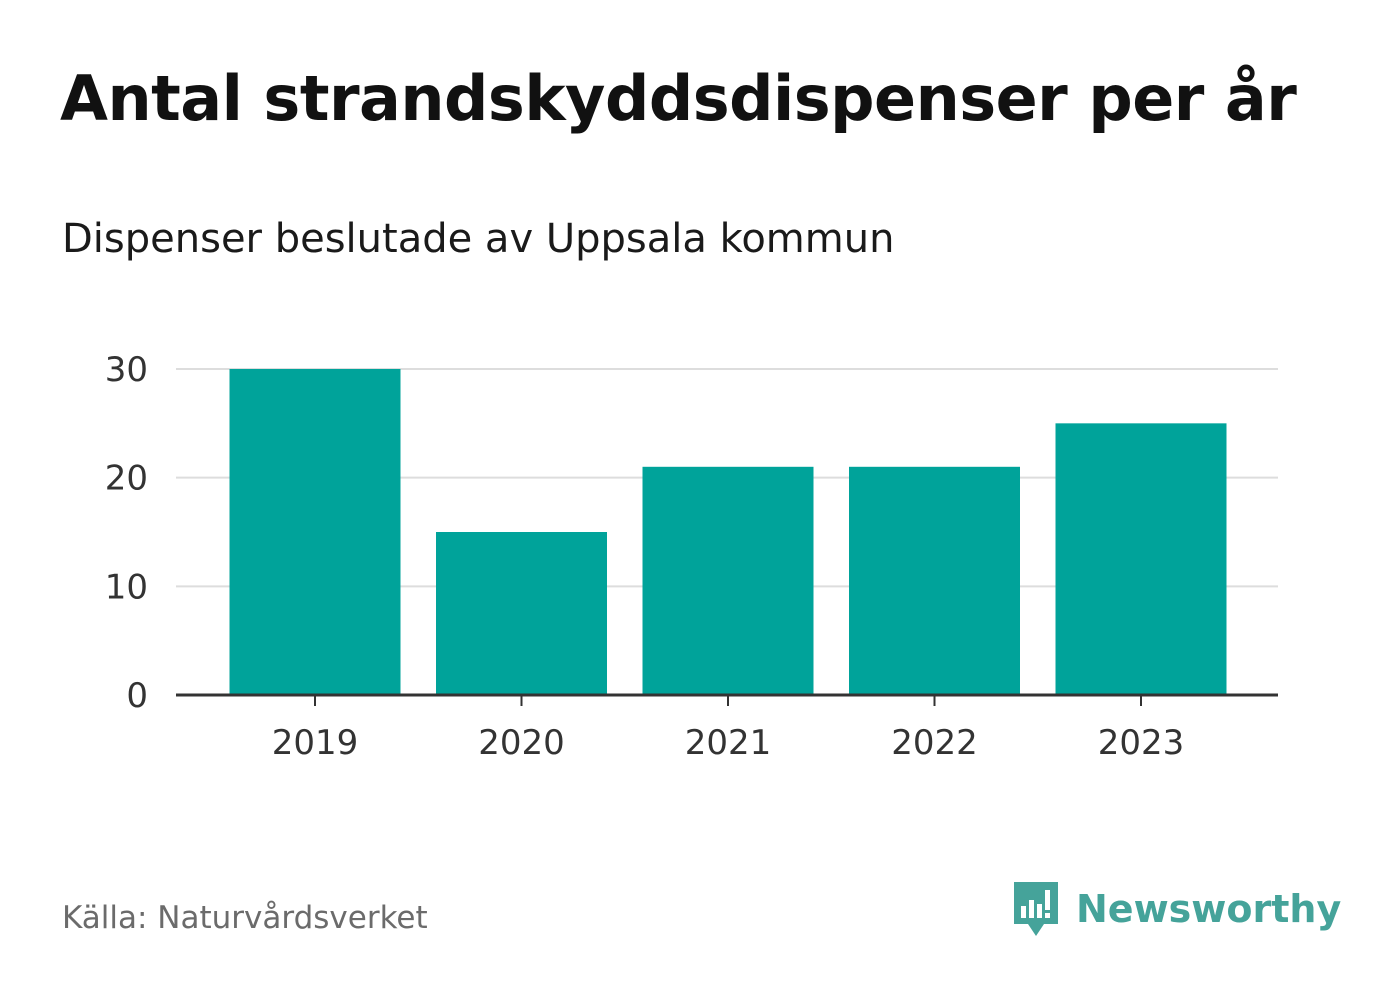  Describe the element at coordinates (521, 743) in the screenshot. I see `x-tick-label: 2020` at that location.